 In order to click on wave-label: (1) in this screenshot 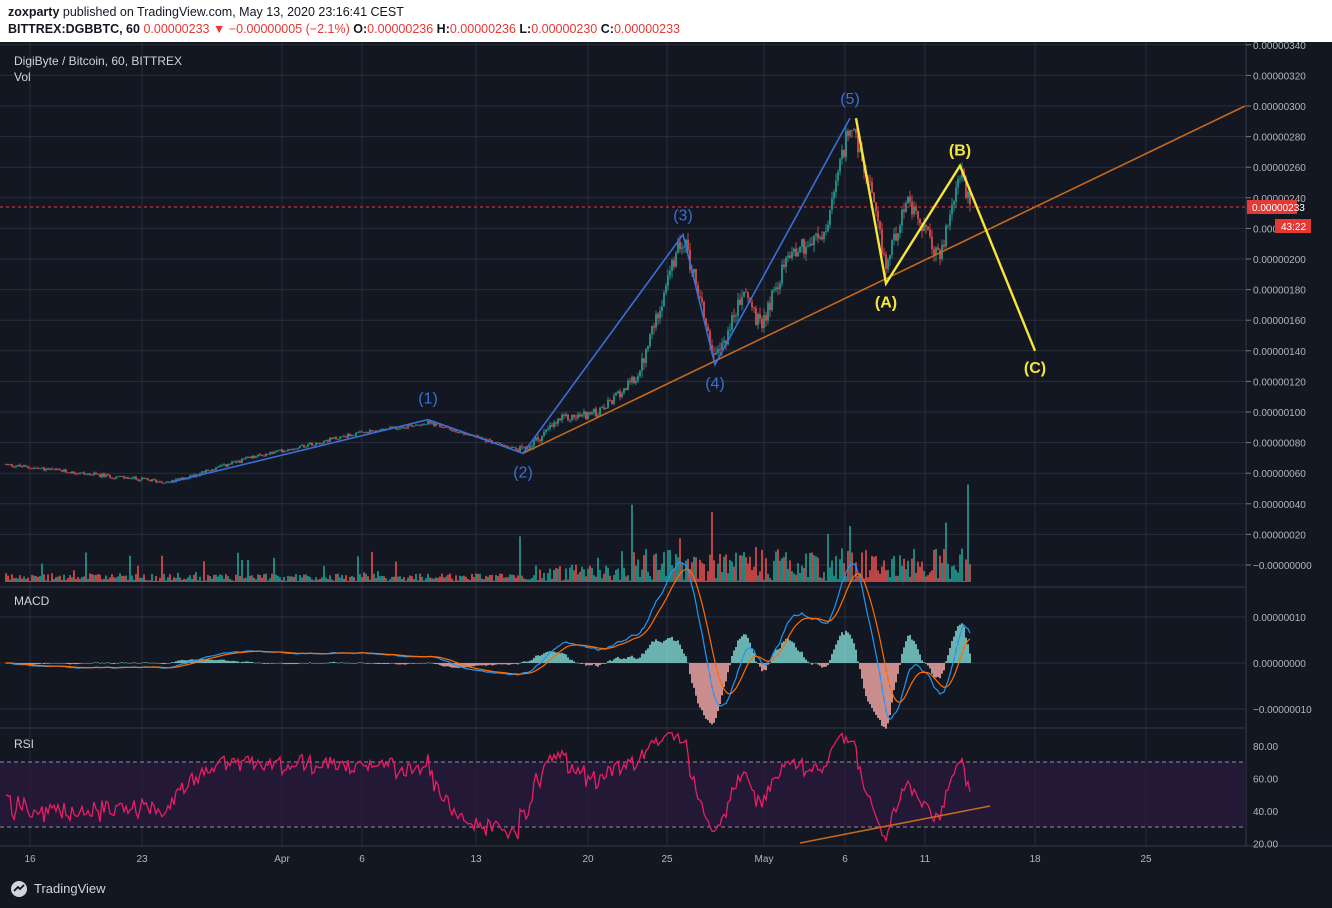, I will do `click(428, 399)`.